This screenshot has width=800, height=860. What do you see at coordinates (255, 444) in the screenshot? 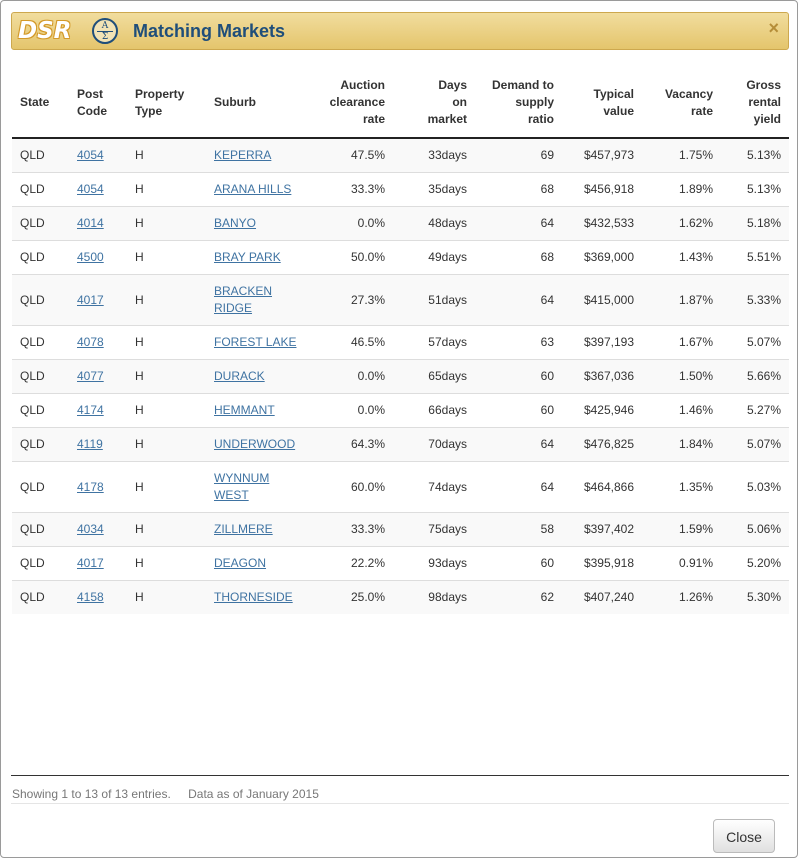
I see `suburb-link: UNDERWOOD` at bounding box center [255, 444].